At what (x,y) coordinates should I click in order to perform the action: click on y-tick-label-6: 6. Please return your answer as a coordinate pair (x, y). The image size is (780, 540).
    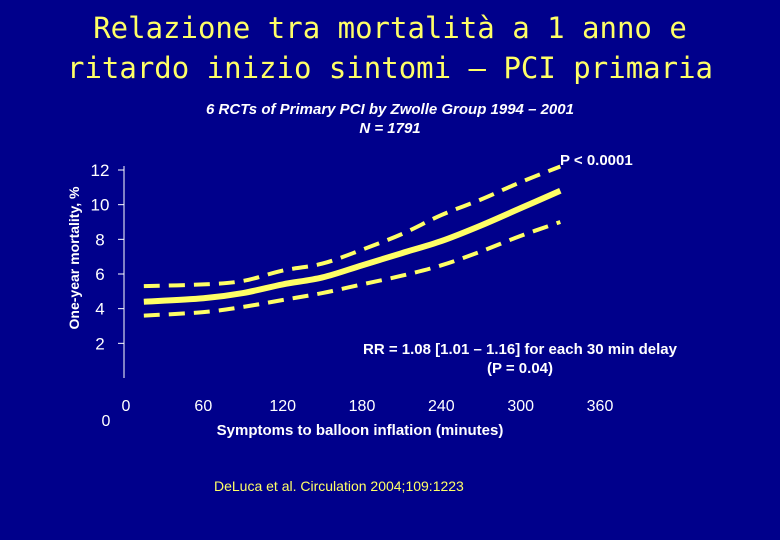
    Looking at the image, I should click on (99, 274).